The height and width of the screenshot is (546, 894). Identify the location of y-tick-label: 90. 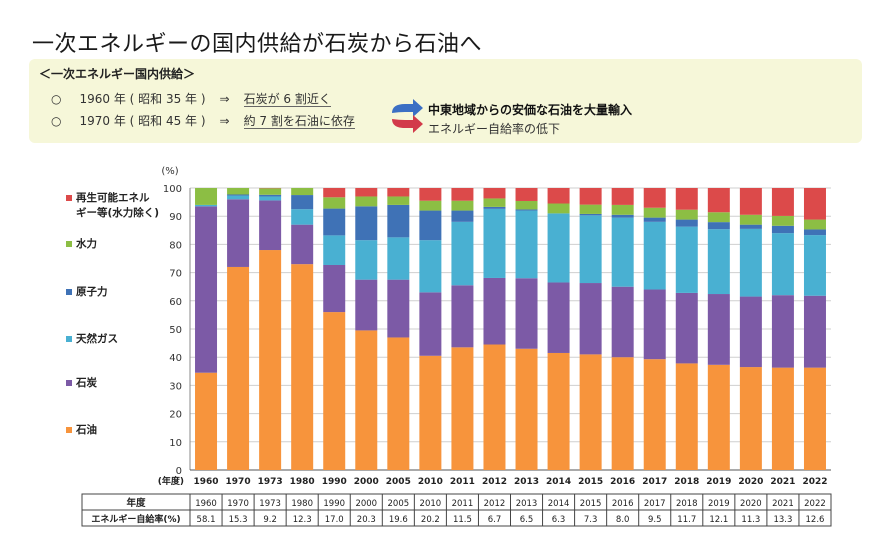
(175, 217).